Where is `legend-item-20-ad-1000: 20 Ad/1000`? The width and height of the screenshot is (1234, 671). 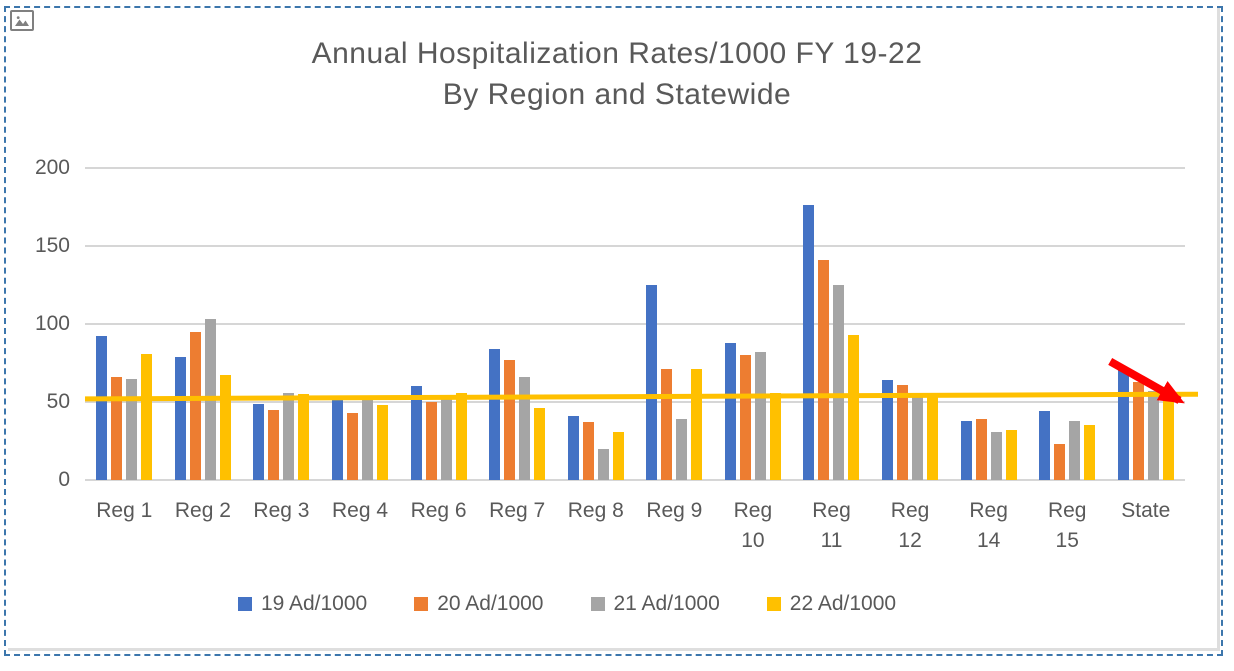 legend-item-20-ad-1000: 20 Ad/1000 is located at coordinates (479, 604).